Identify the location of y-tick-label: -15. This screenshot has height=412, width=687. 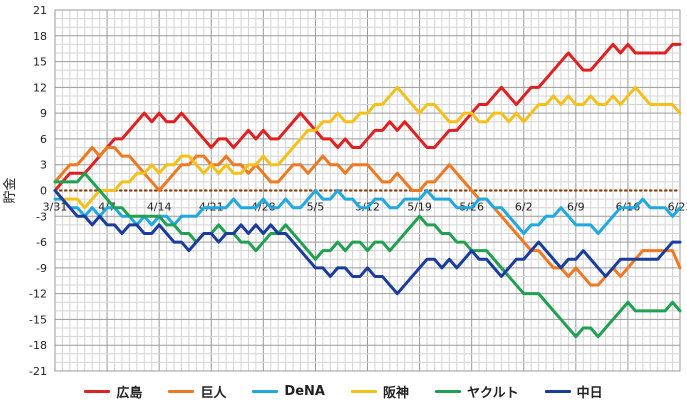
(38, 319).